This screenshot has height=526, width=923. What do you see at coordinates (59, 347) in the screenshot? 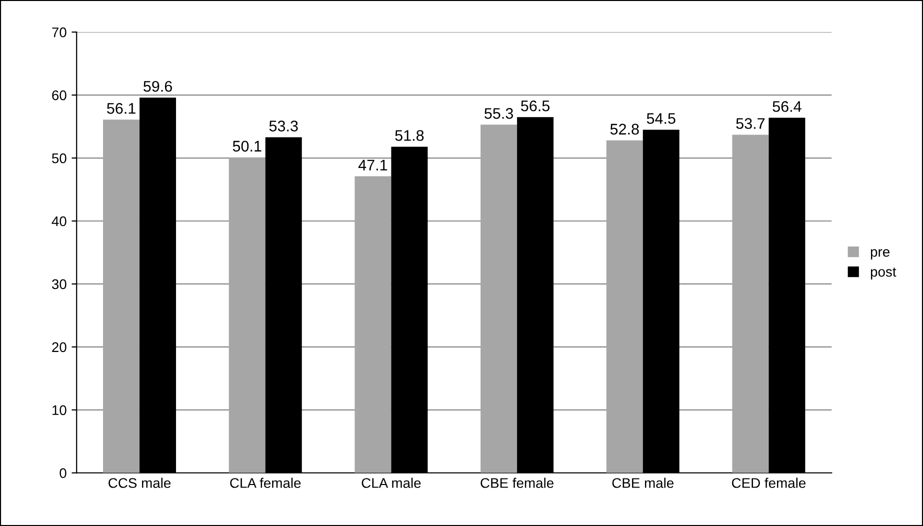
I see `y-tick-label: 20` at bounding box center [59, 347].